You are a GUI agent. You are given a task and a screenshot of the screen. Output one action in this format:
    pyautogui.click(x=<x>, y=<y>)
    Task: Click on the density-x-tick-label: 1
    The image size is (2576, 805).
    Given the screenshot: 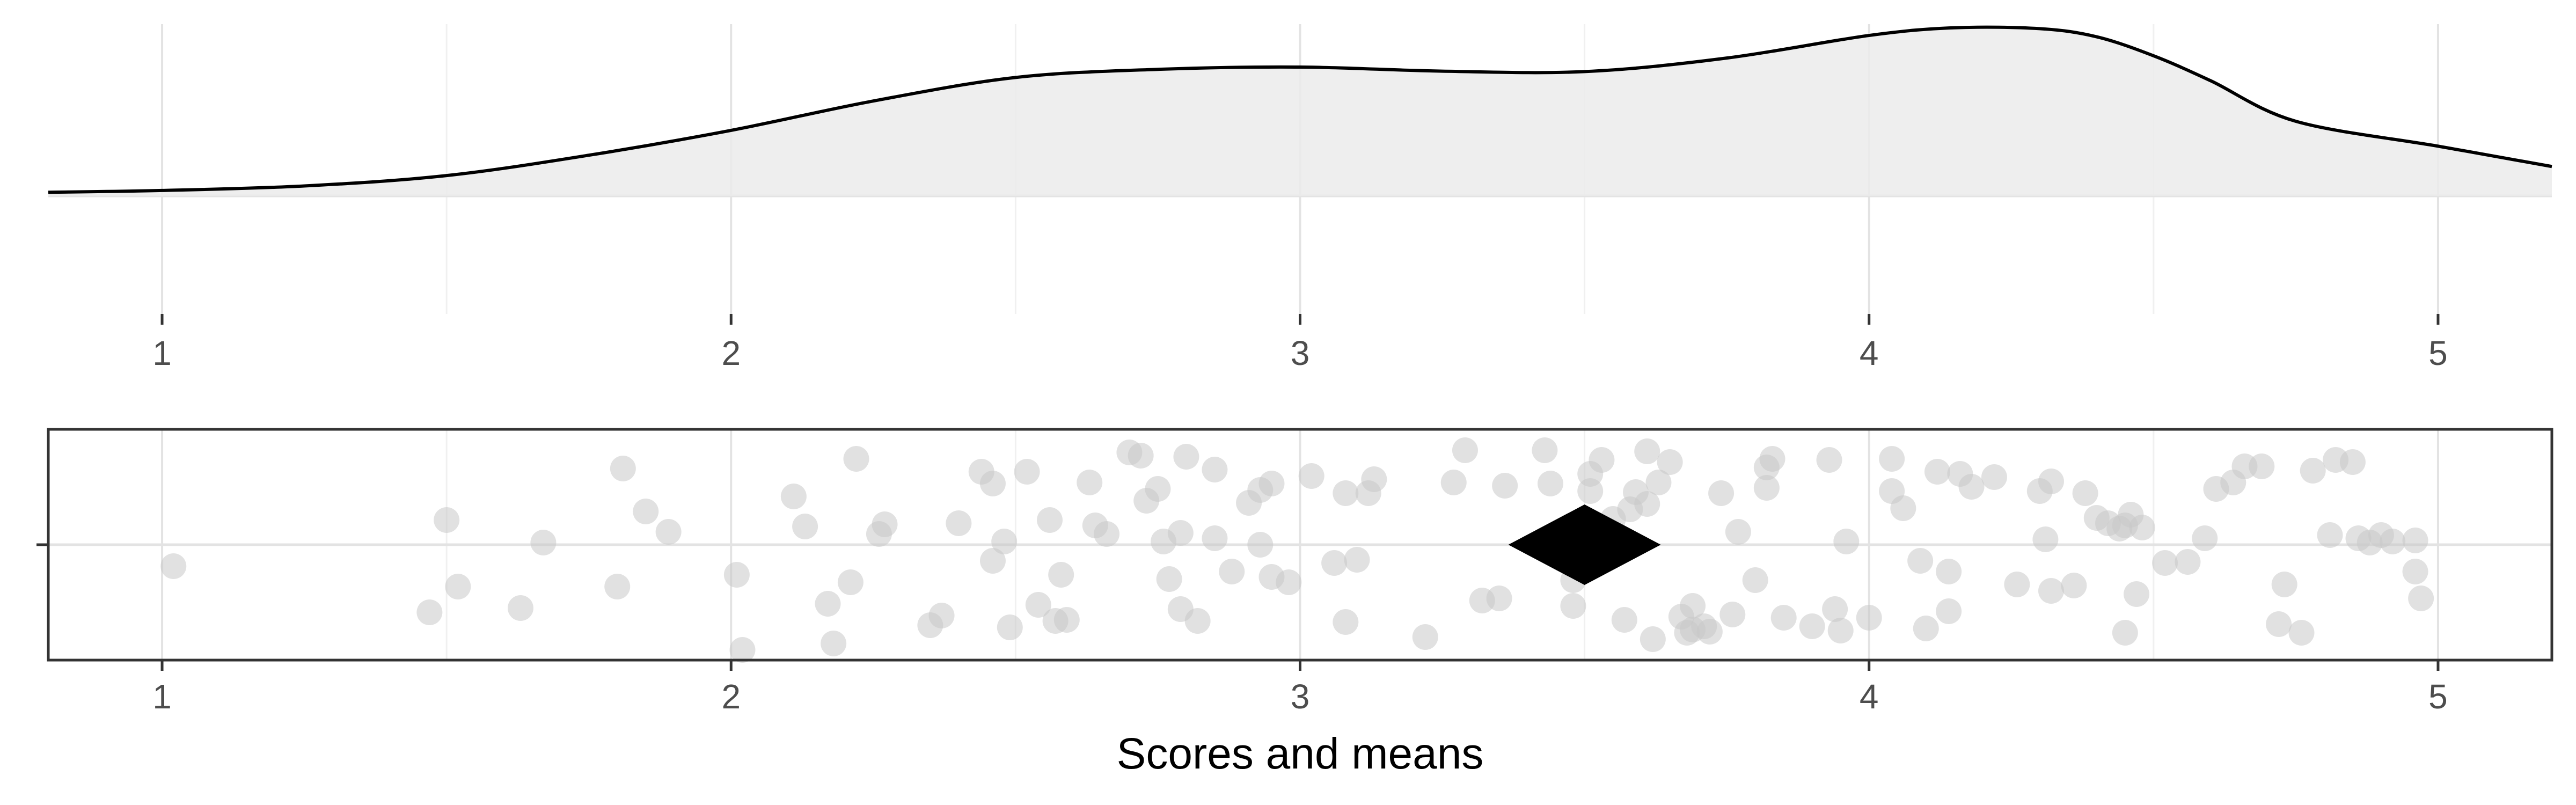 What is the action you would take?
    pyautogui.click(x=162, y=353)
    